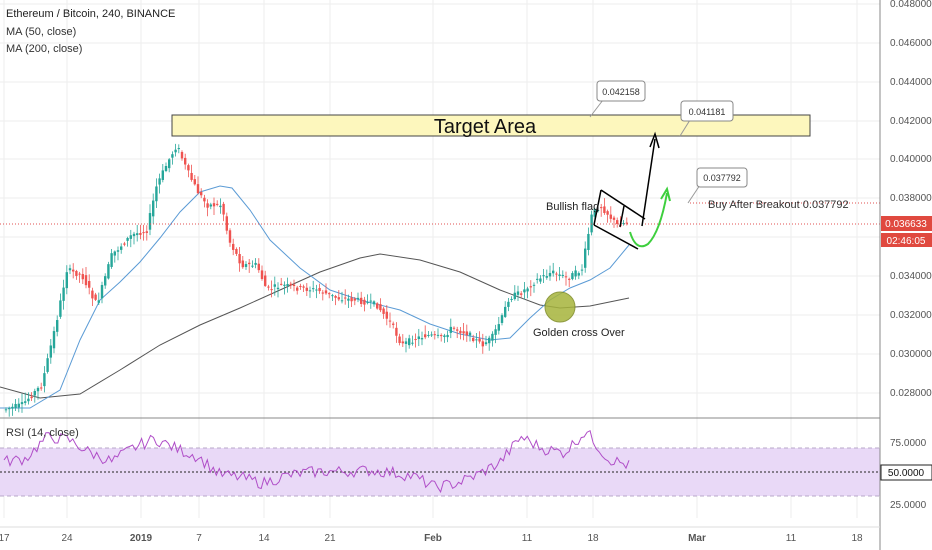 Image resolution: width=932 pixels, height=550 pixels. I want to click on time-axis-ticks: 17 24 2019 7 14 21 Feb 11 18 Mar 11 18, so click(431, 538).